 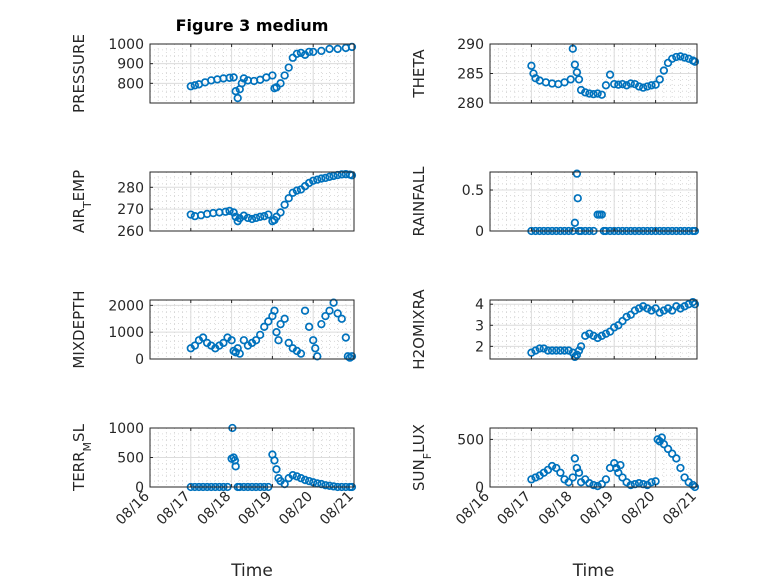 I want to click on chart-title: Figure 3 medium, so click(x=252, y=25).